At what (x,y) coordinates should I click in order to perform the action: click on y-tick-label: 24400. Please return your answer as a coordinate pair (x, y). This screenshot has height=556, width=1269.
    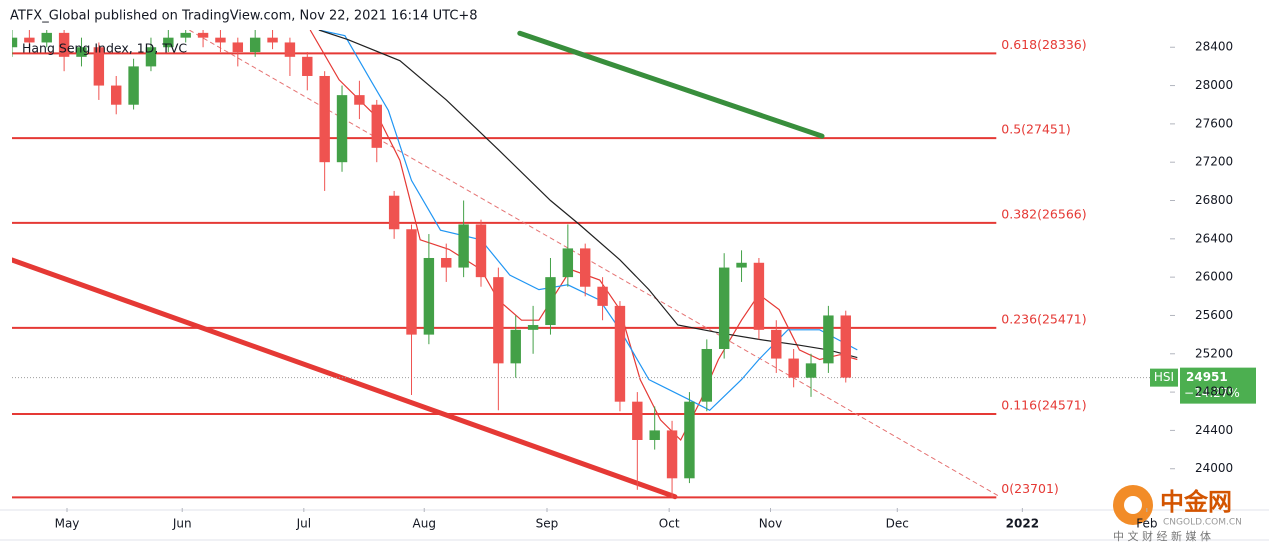
    Looking at the image, I should click on (1214, 430).